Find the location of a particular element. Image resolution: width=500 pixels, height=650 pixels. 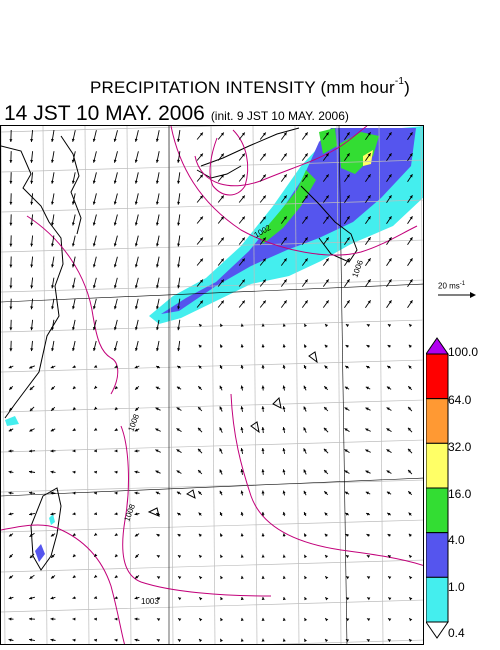

colorbar-label: 1.0 is located at coordinates (456, 587).